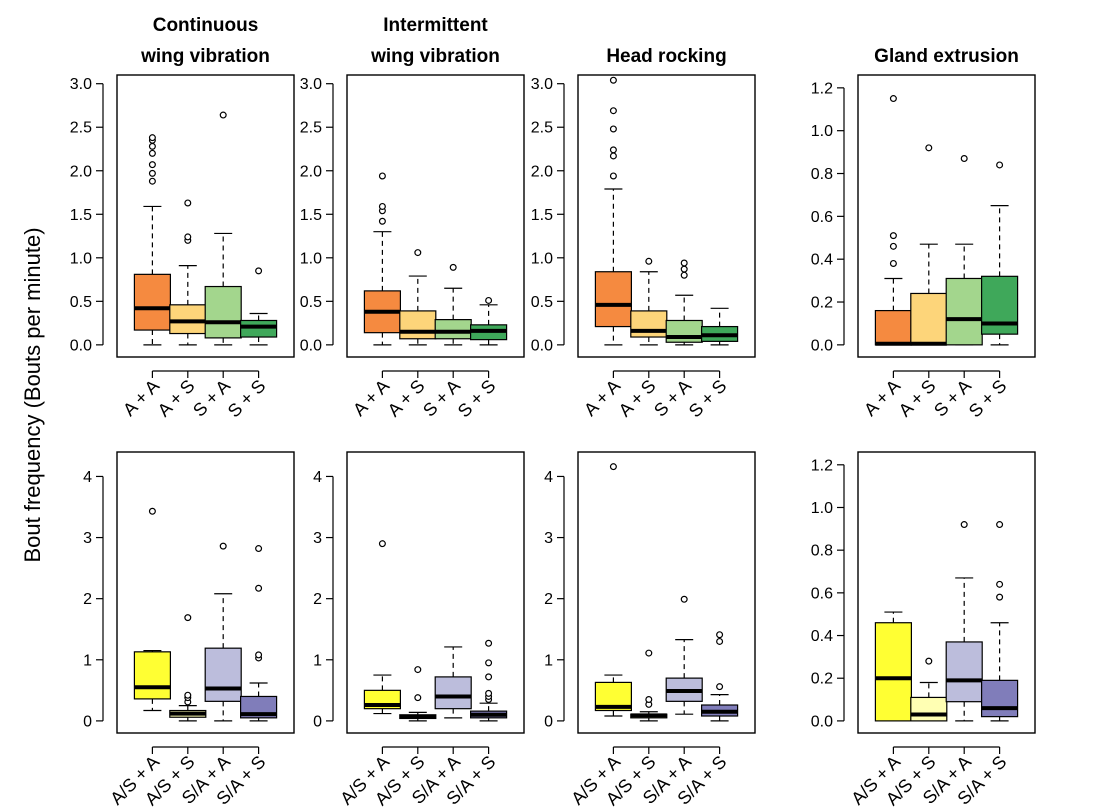 This screenshot has width=1115, height=808. I want to click on panel-title: Head rocking, so click(666, 56).